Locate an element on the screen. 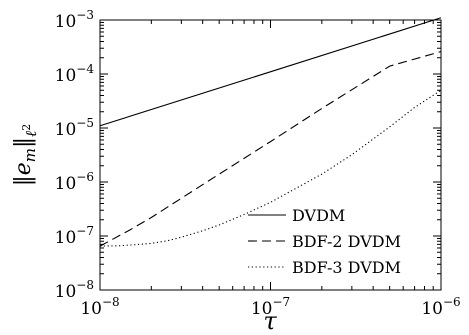 The width and height of the screenshot is (469, 335). svg-text: ‖em‖ℓ2 is located at coordinates (25, 155).